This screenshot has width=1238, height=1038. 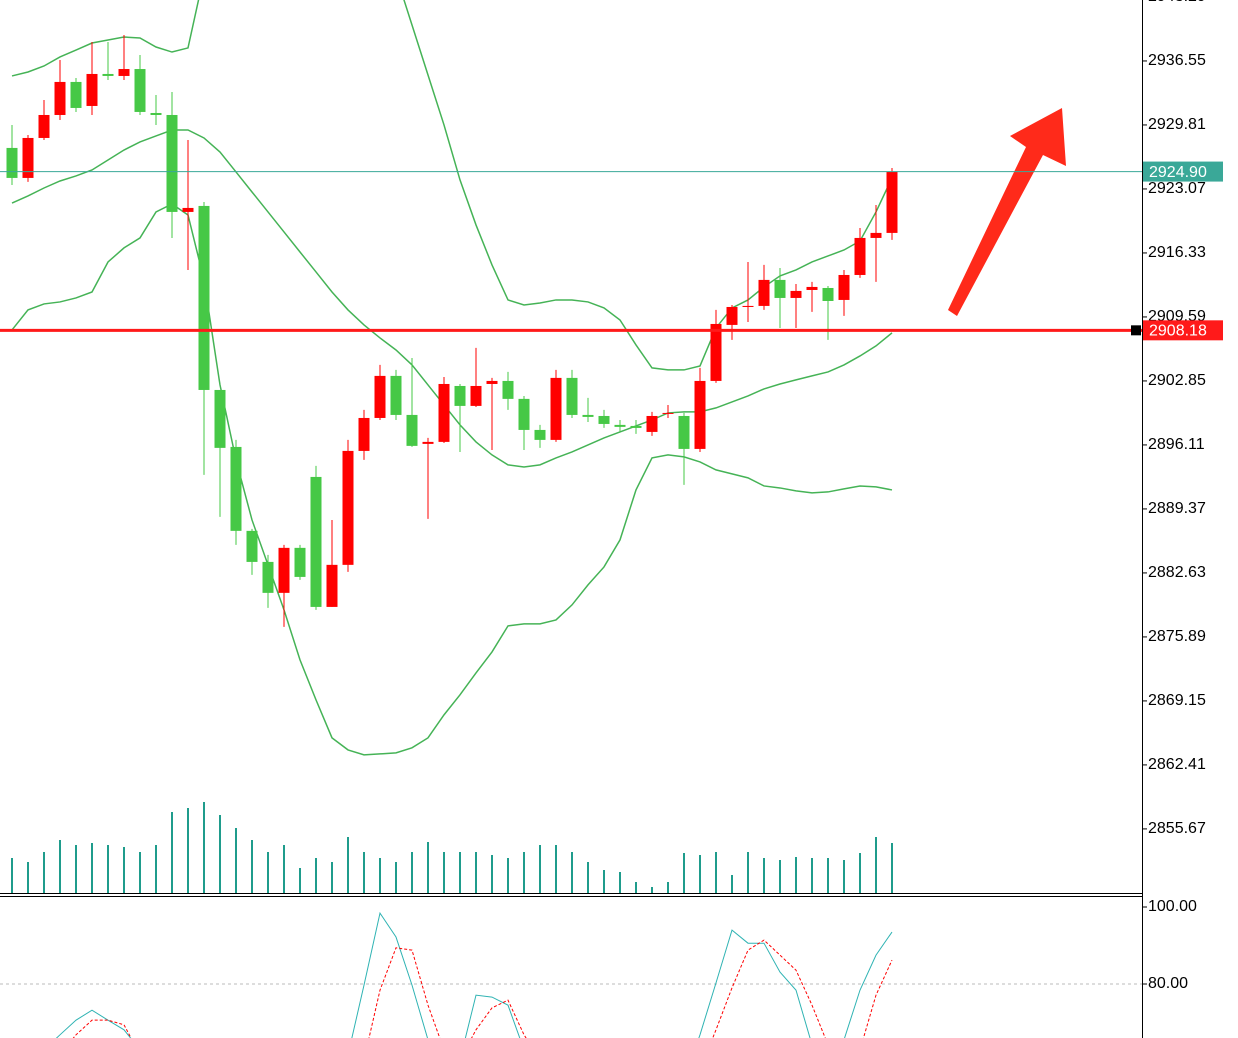 What do you see at coordinates (1178, 331) in the screenshot?
I see `level-label: 2908.18` at bounding box center [1178, 331].